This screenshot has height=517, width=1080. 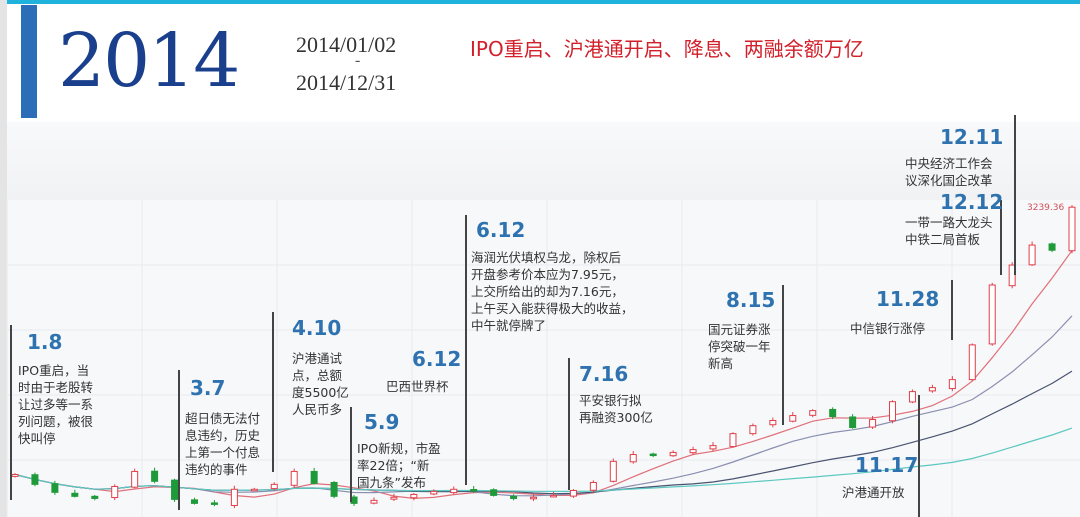 What do you see at coordinates (972, 202) in the screenshot?
I see `event-date: 12.12` at bounding box center [972, 202].